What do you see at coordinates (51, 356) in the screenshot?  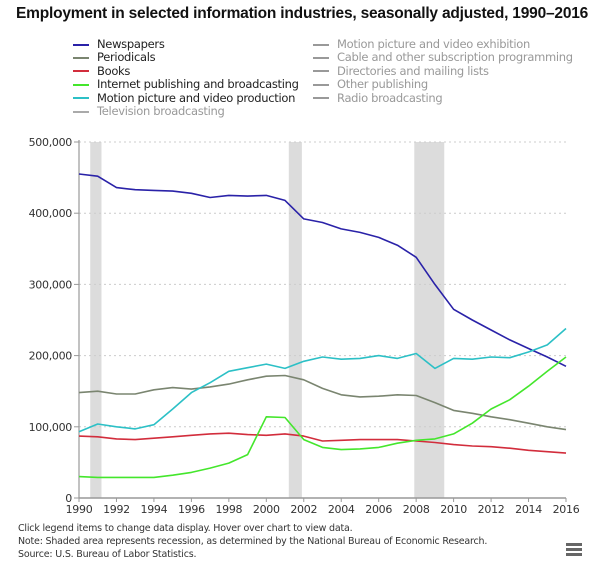 I see `y-tick-label: 200,000` at bounding box center [51, 356].